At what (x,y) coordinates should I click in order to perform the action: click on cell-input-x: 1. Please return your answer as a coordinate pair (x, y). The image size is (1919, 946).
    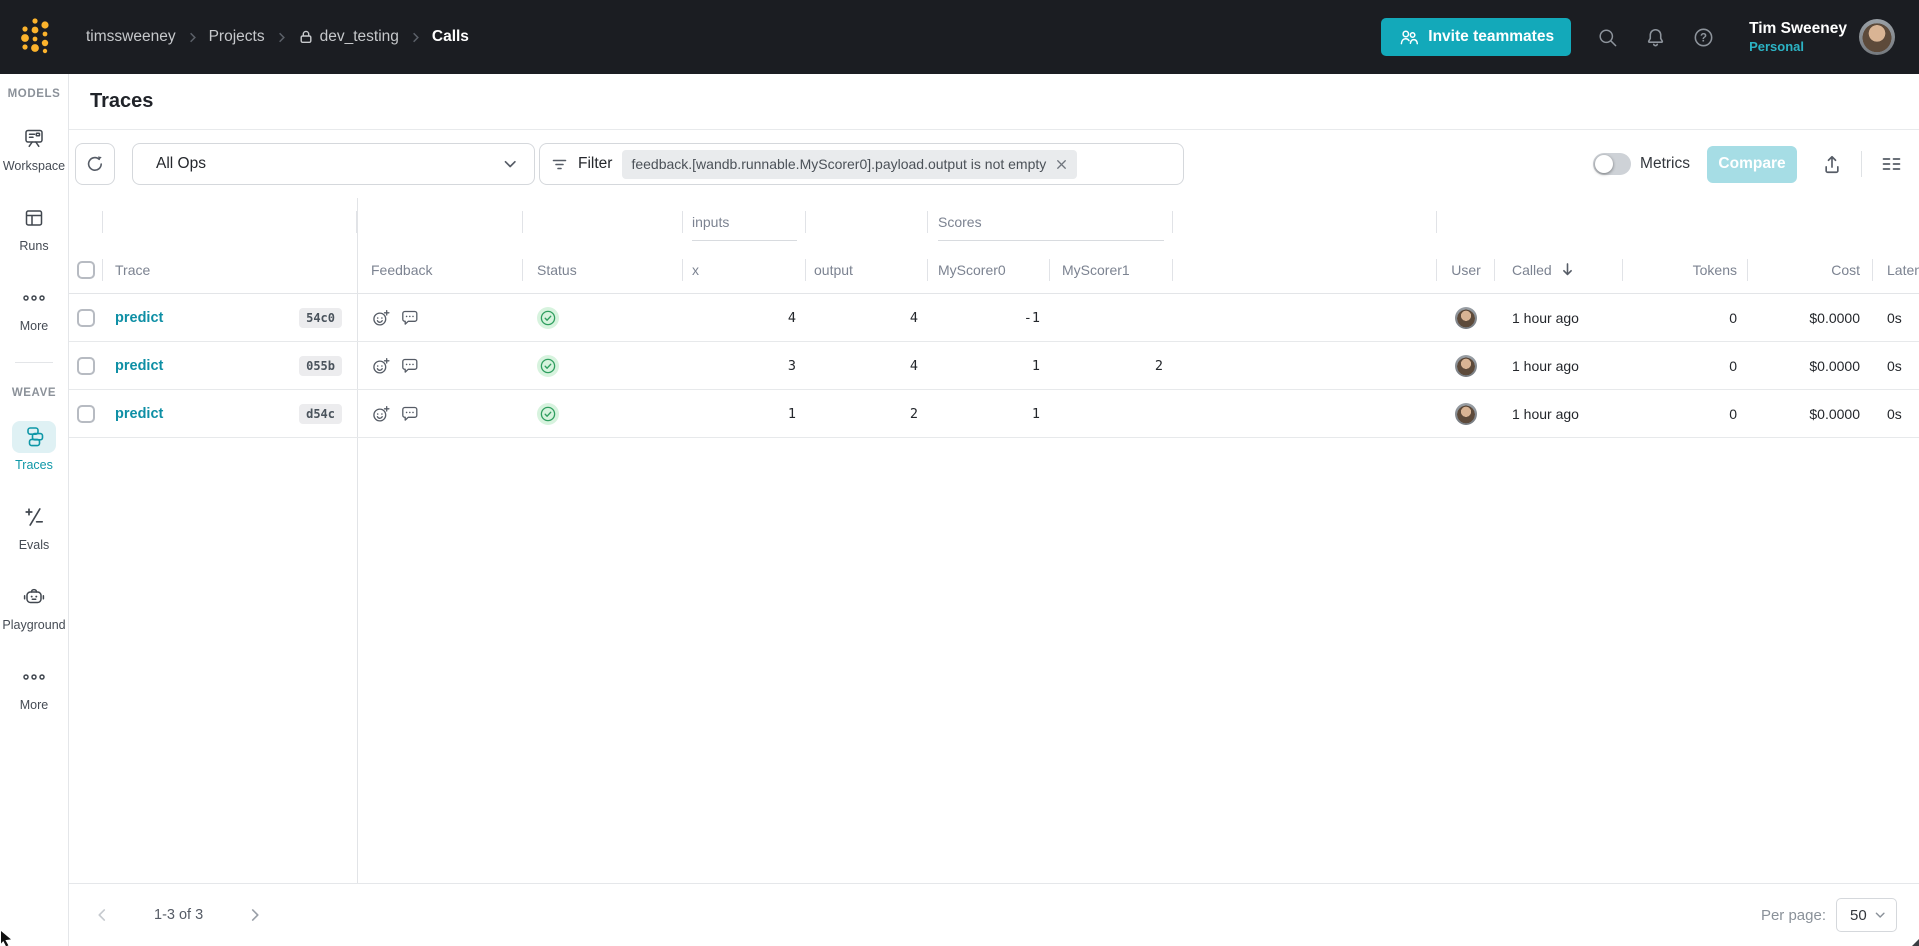
    Looking at the image, I should click on (791, 413).